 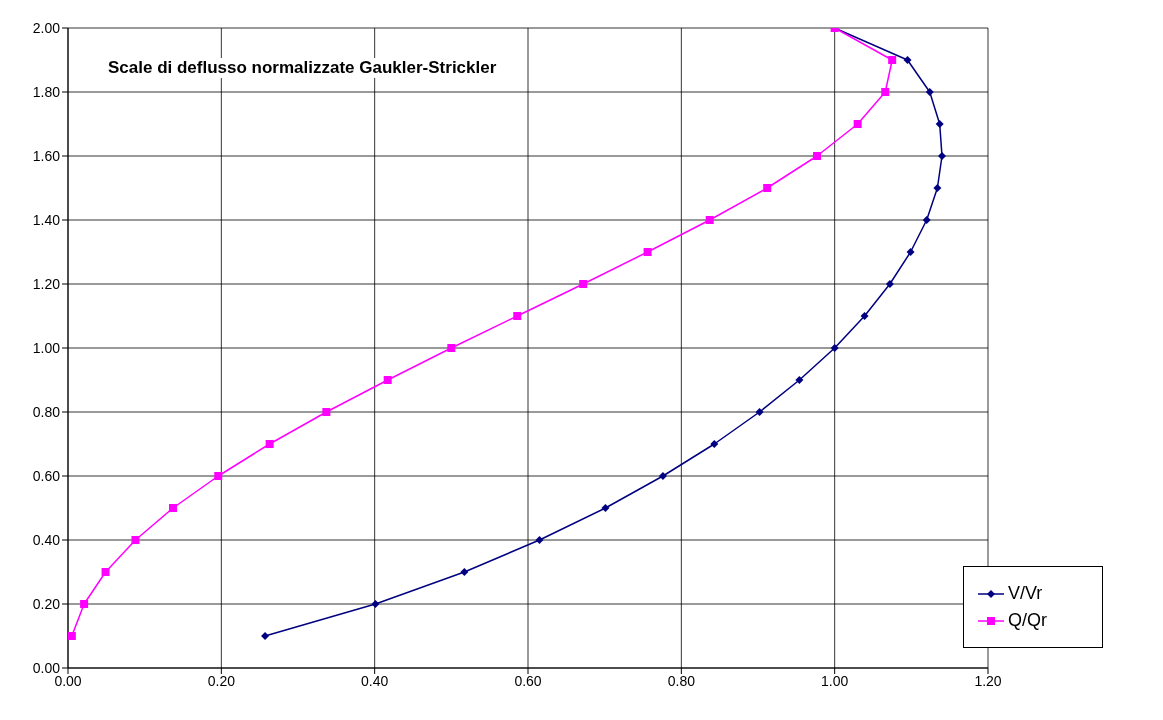 I want to click on y-tick-label: 1.00, so click(x=46, y=347).